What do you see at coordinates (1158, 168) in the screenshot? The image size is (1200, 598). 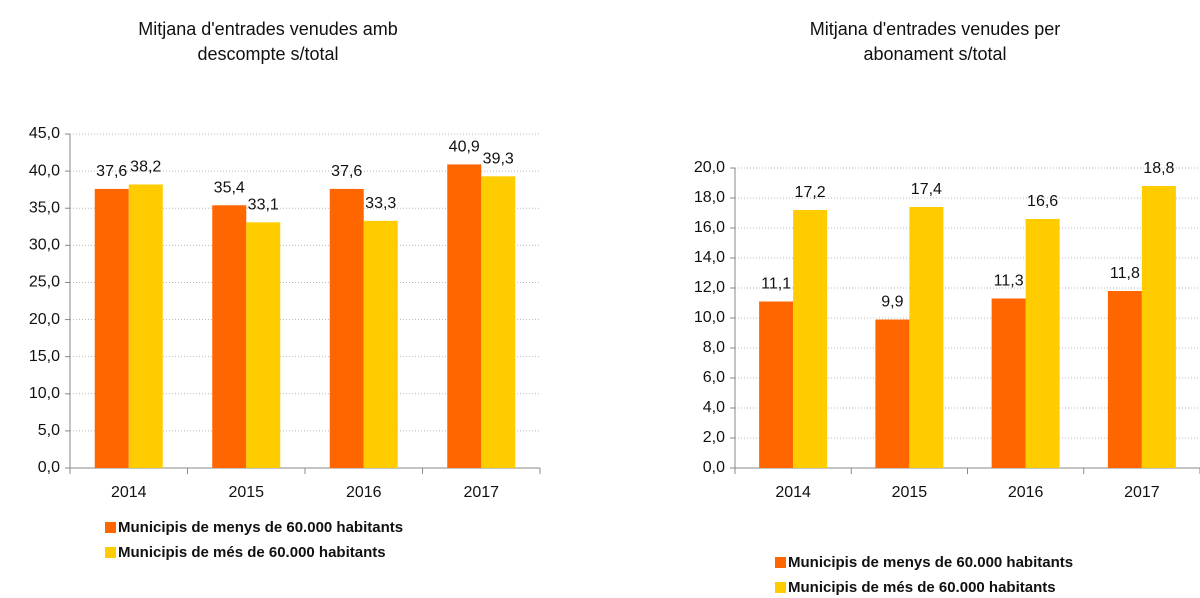 I see `value-label: 18,8` at bounding box center [1158, 168].